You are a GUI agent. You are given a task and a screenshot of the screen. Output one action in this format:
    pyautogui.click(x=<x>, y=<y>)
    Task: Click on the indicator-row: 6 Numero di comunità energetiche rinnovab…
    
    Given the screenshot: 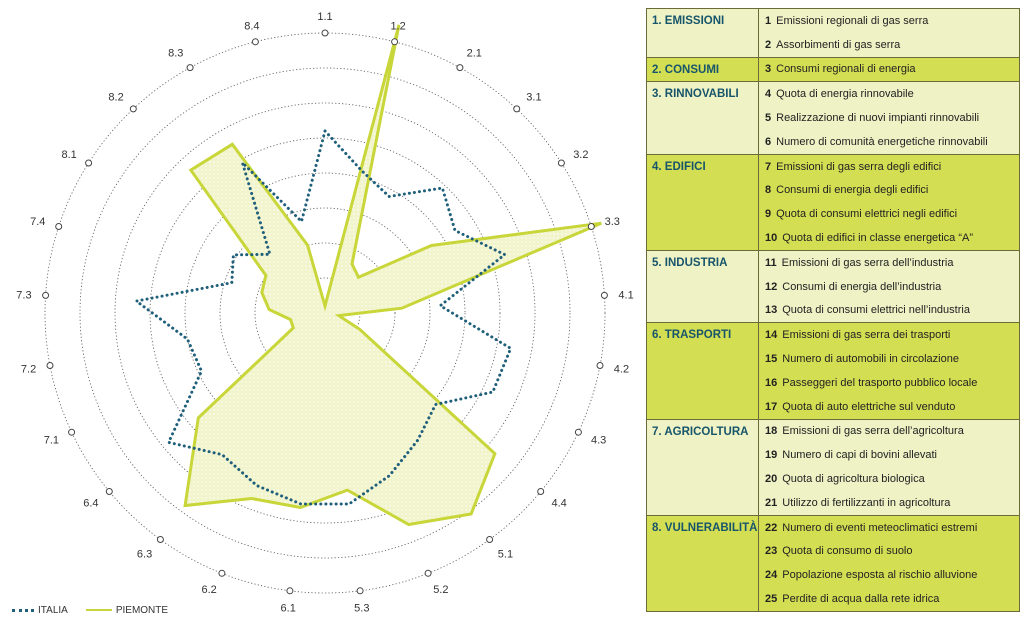 What is the action you would take?
    pyautogui.click(x=889, y=142)
    